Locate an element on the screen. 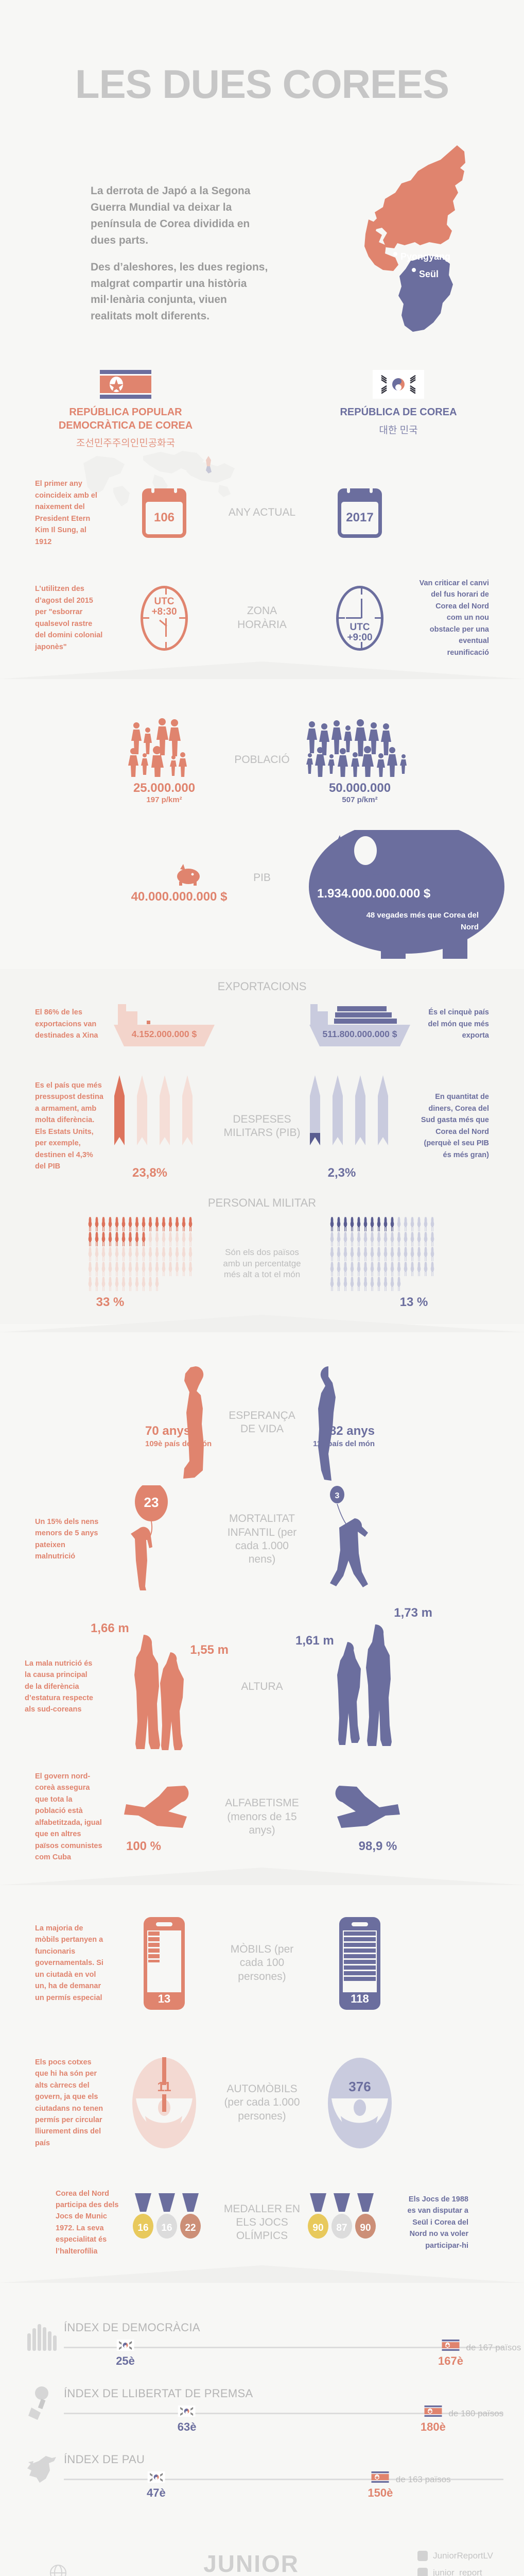  north-country-name: REPÚBLICA POPULAR DEMOCRÀTICA DE COREA is located at coordinates (126, 418).